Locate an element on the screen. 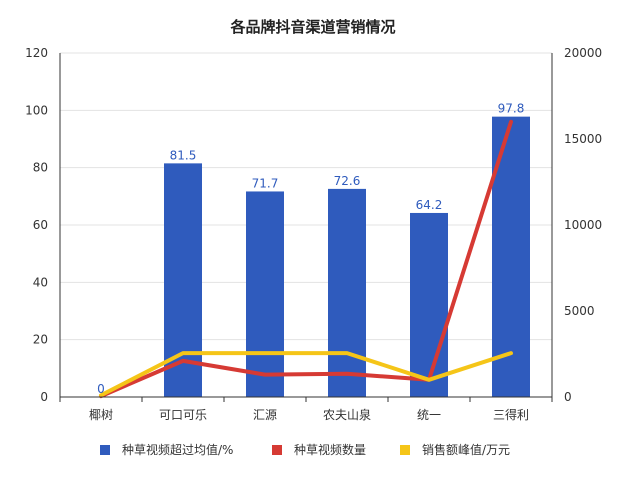 The height and width of the screenshot is (483, 627). bar-data-label: 81.5 is located at coordinates (183, 155).